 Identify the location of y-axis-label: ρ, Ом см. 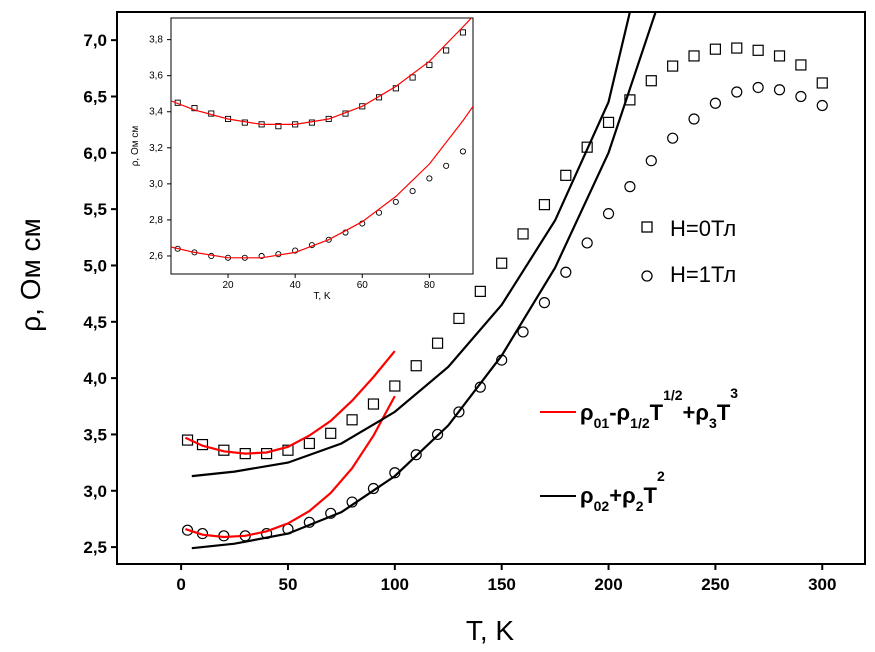
(30, 275).